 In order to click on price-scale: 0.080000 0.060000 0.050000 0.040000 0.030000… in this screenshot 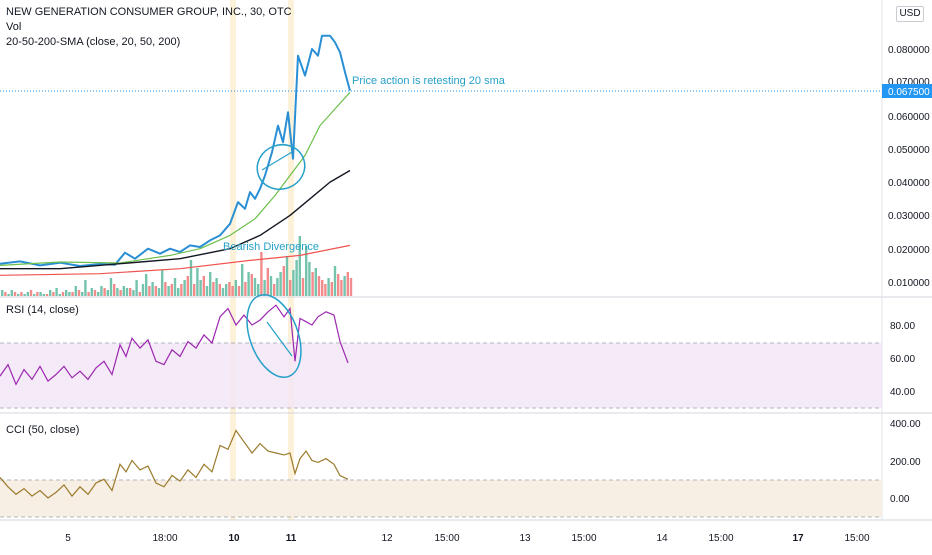, I will do `click(909, 167)`.